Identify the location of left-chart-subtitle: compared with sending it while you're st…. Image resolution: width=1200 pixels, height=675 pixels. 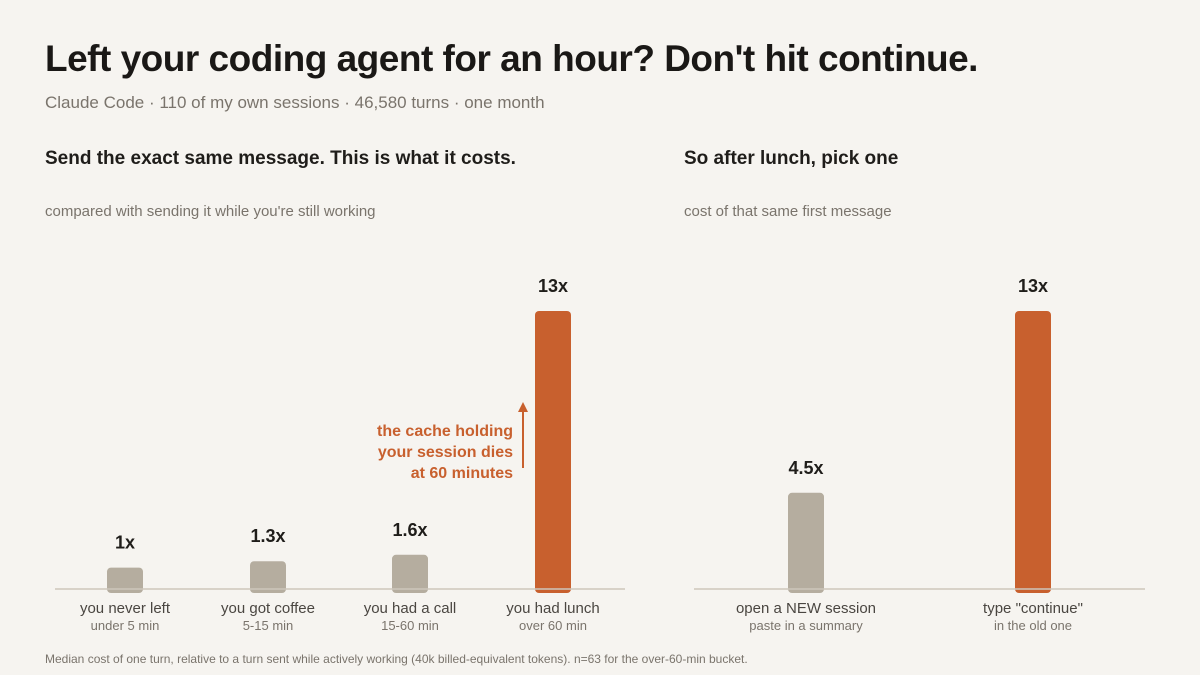
(210, 211).